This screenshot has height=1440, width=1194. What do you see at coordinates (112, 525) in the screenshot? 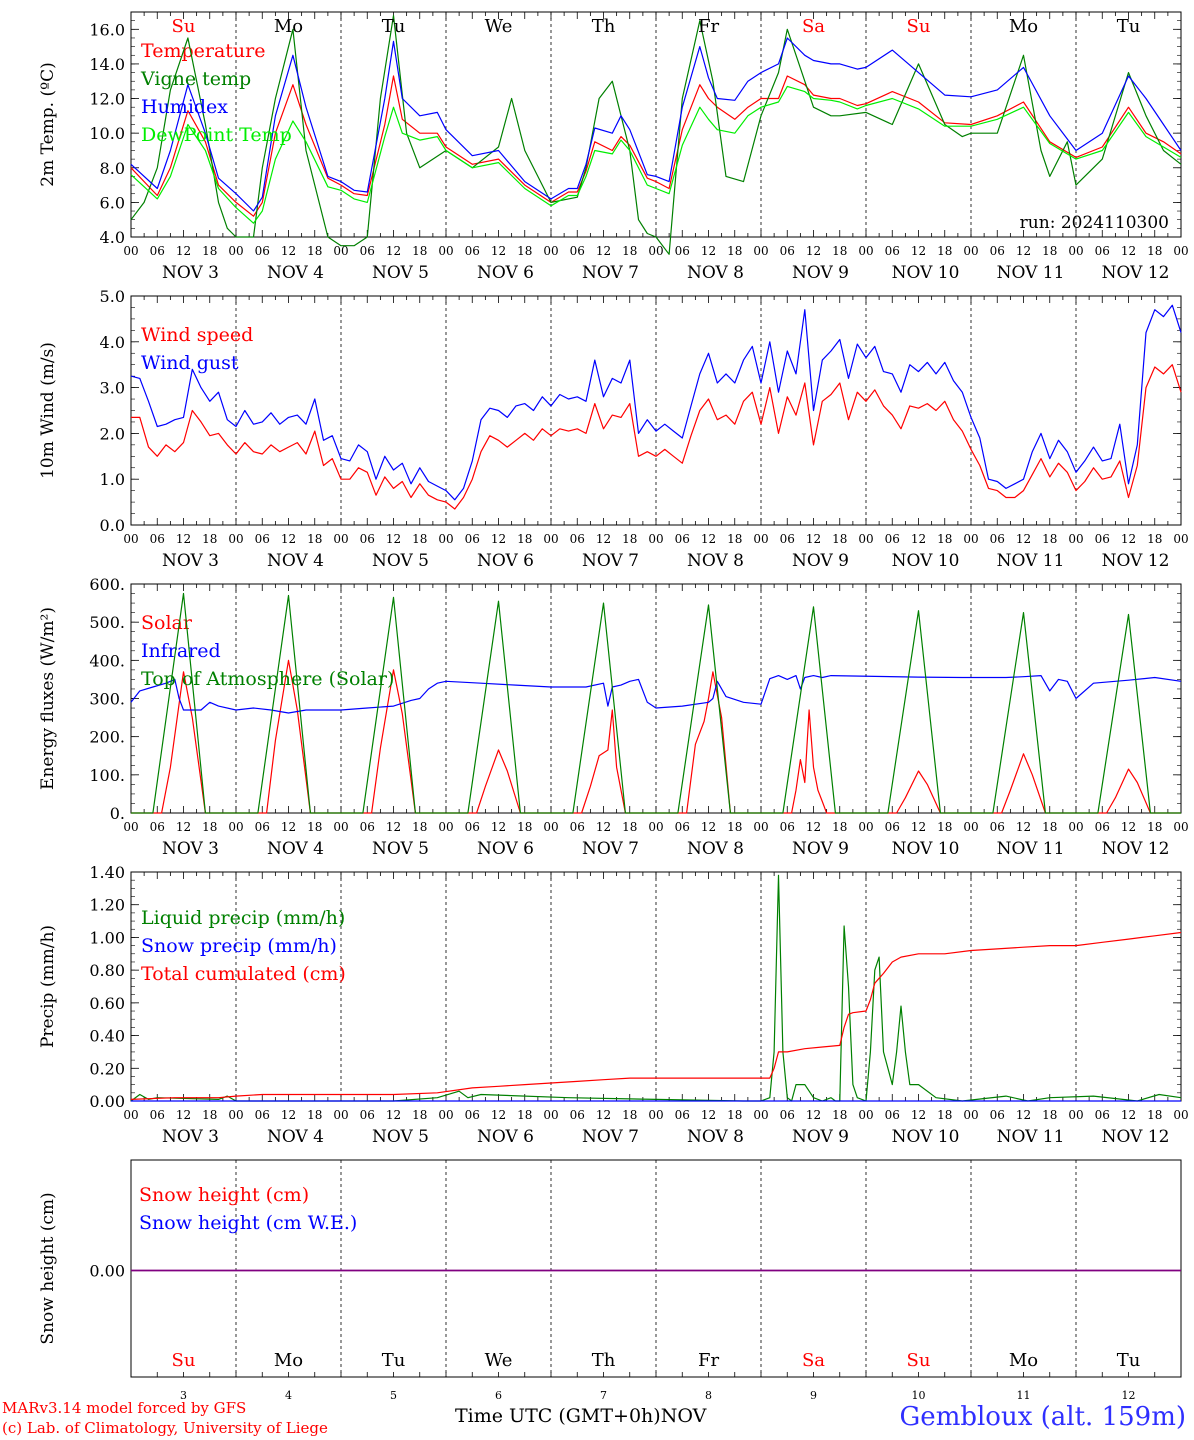
I see `y-tick-label: 0.0` at bounding box center [112, 525].